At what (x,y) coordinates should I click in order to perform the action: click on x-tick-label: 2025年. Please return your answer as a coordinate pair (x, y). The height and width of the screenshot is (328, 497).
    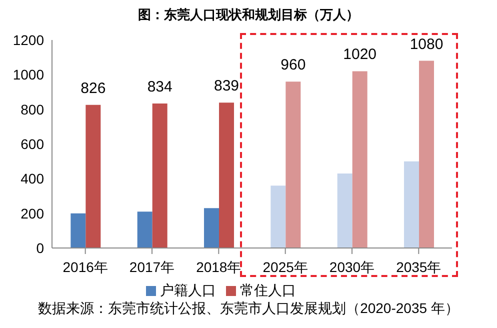
    Looking at the image, I should click on (285, 266).